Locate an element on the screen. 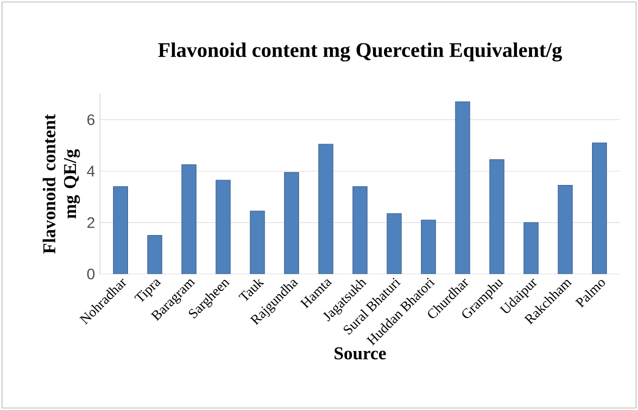 The width and height of the screenshot is (638, 410). y-tick-label: 6 is located at coordinates (90, 120).